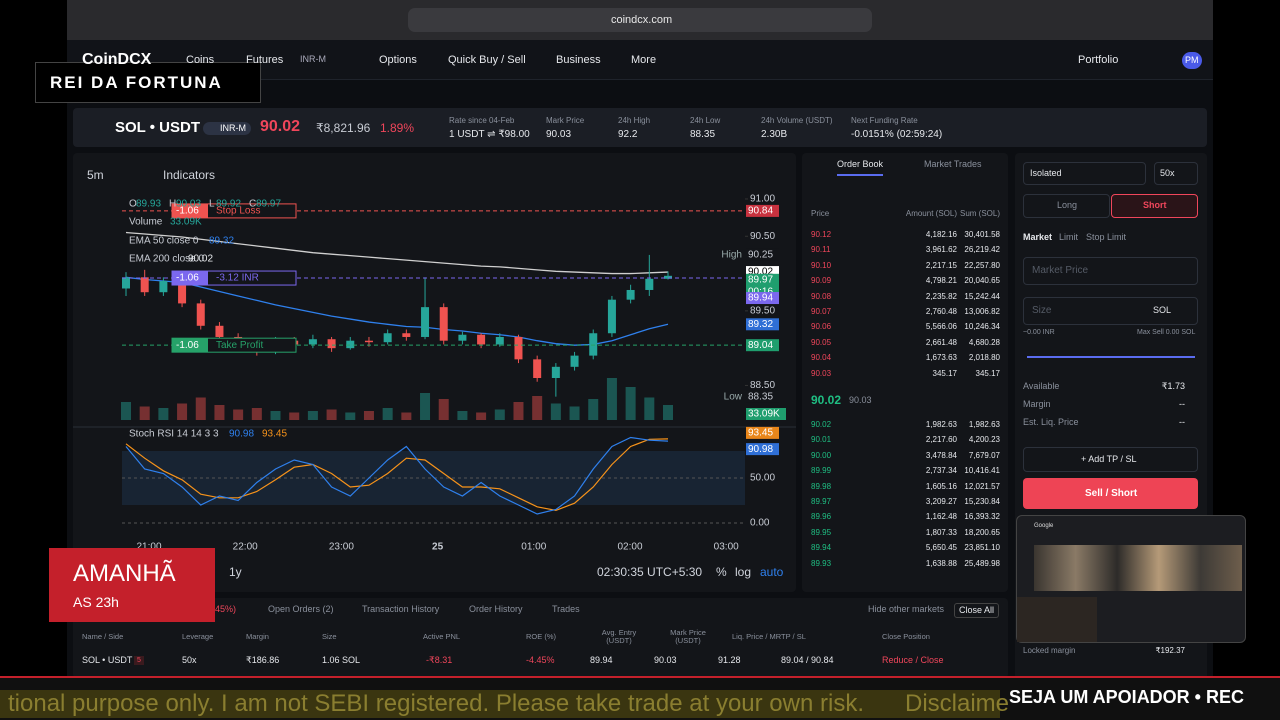  What do you see at coordinates (860, 168) in the screenshot?
I see `ob-tab: Order Book` at bounding box center [860, 168].